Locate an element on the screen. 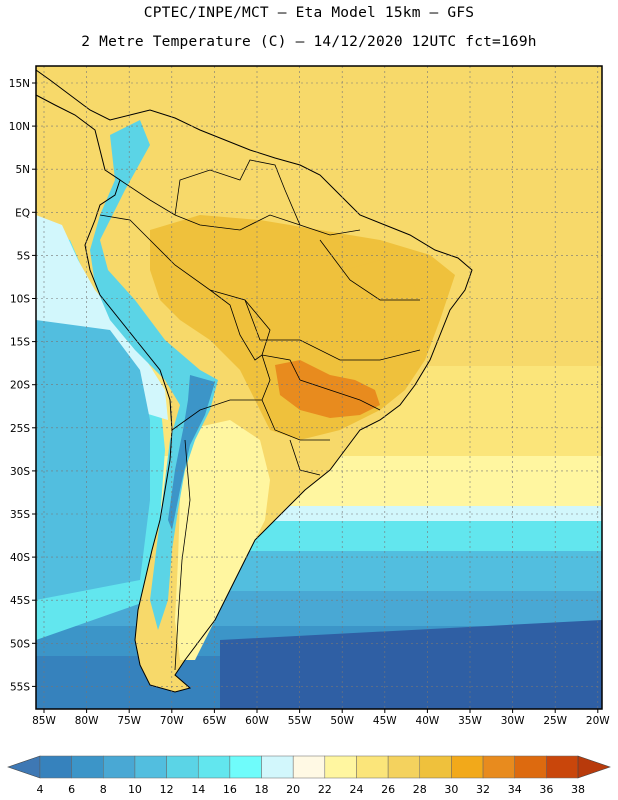  lon-tick-label: 35W is located at coordinates (470, 721).